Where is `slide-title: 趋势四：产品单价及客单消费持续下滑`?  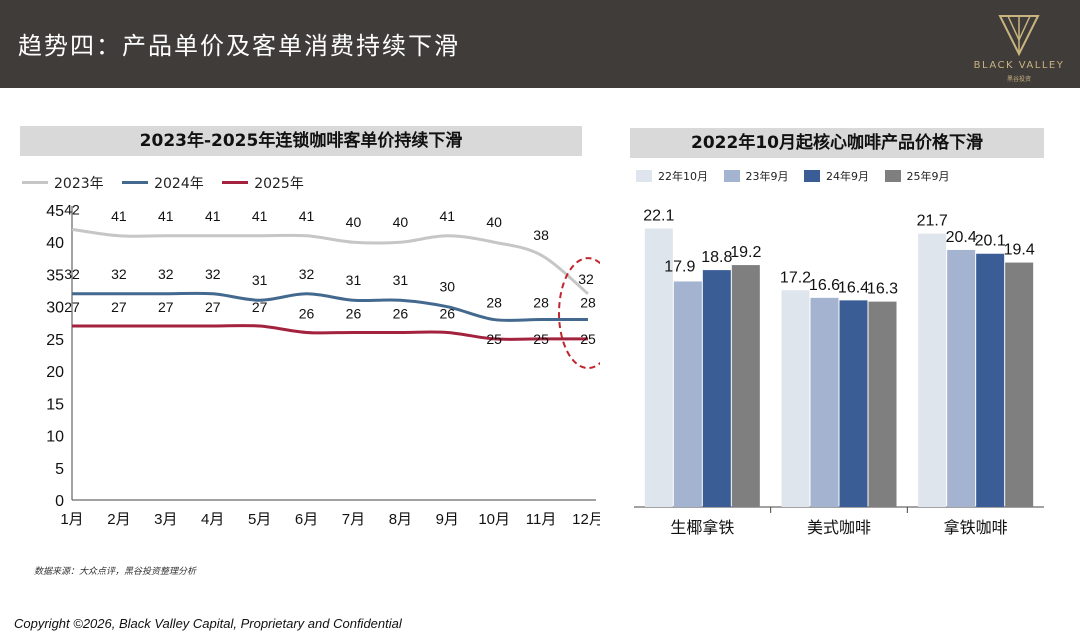
slide-title: 趋势四：产品单价及客单消费持续下滑 is located at coordinates (239, 46).